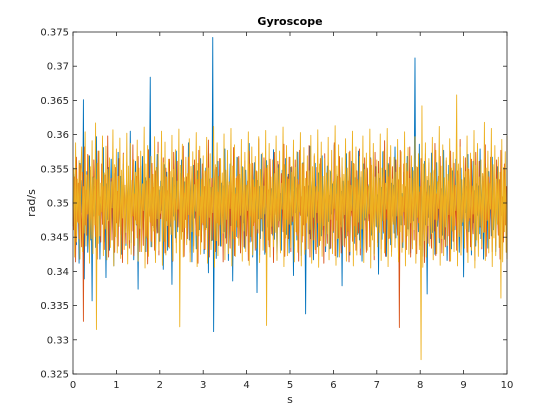 The height and width of the screenshot is (420, 560). I want to click on y-tick-label: 0.34, so click(58, 272).